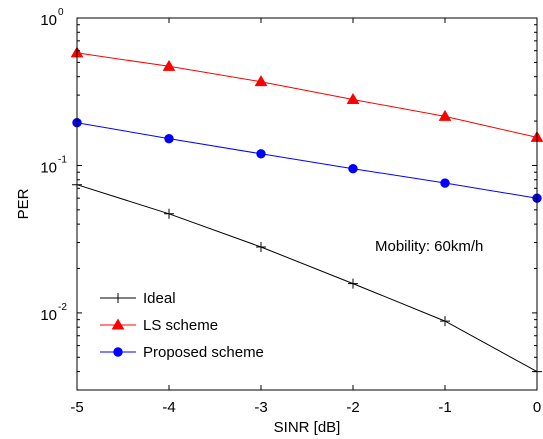 Image resolution: width=543 pixels, height=439 pixels. I want to click on legend-item: Proposed scheme, so click(182, 352).